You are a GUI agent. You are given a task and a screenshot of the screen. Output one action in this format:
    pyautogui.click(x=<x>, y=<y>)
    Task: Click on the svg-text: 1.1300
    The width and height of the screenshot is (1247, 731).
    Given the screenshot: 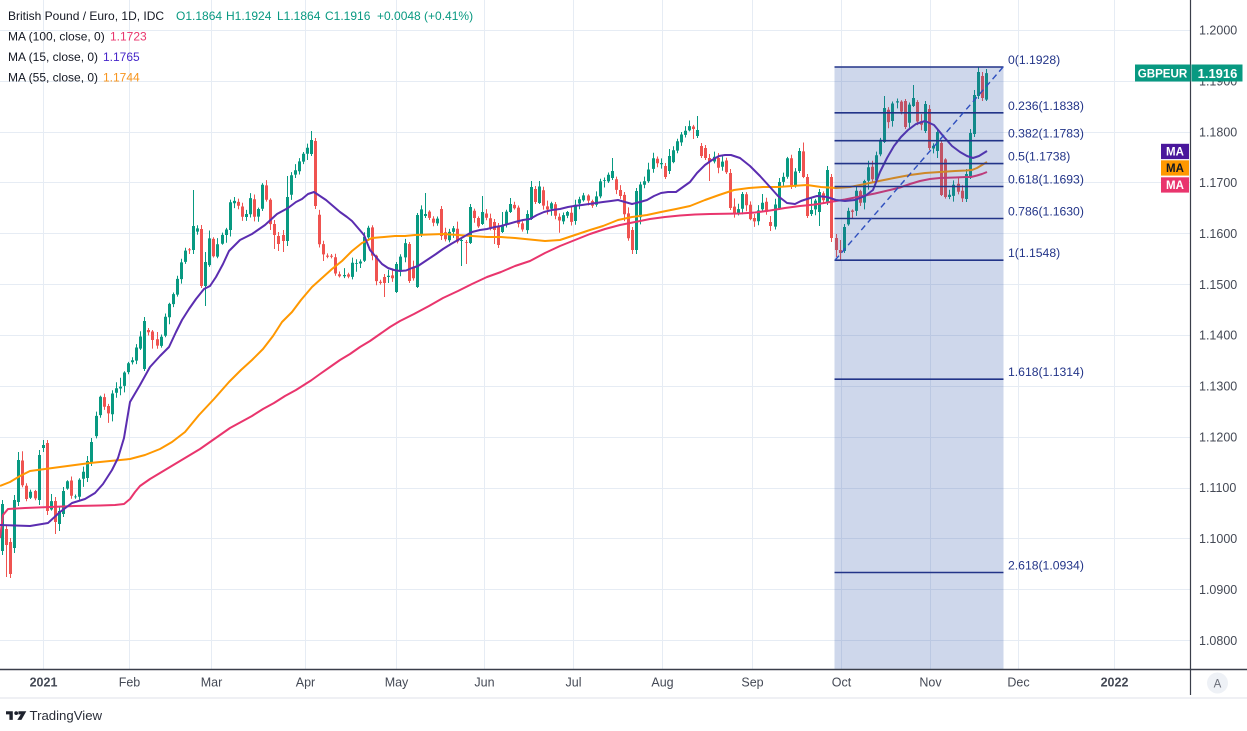 What is the action you would take?
    pyautogui.click(x=1218, y=387)
    